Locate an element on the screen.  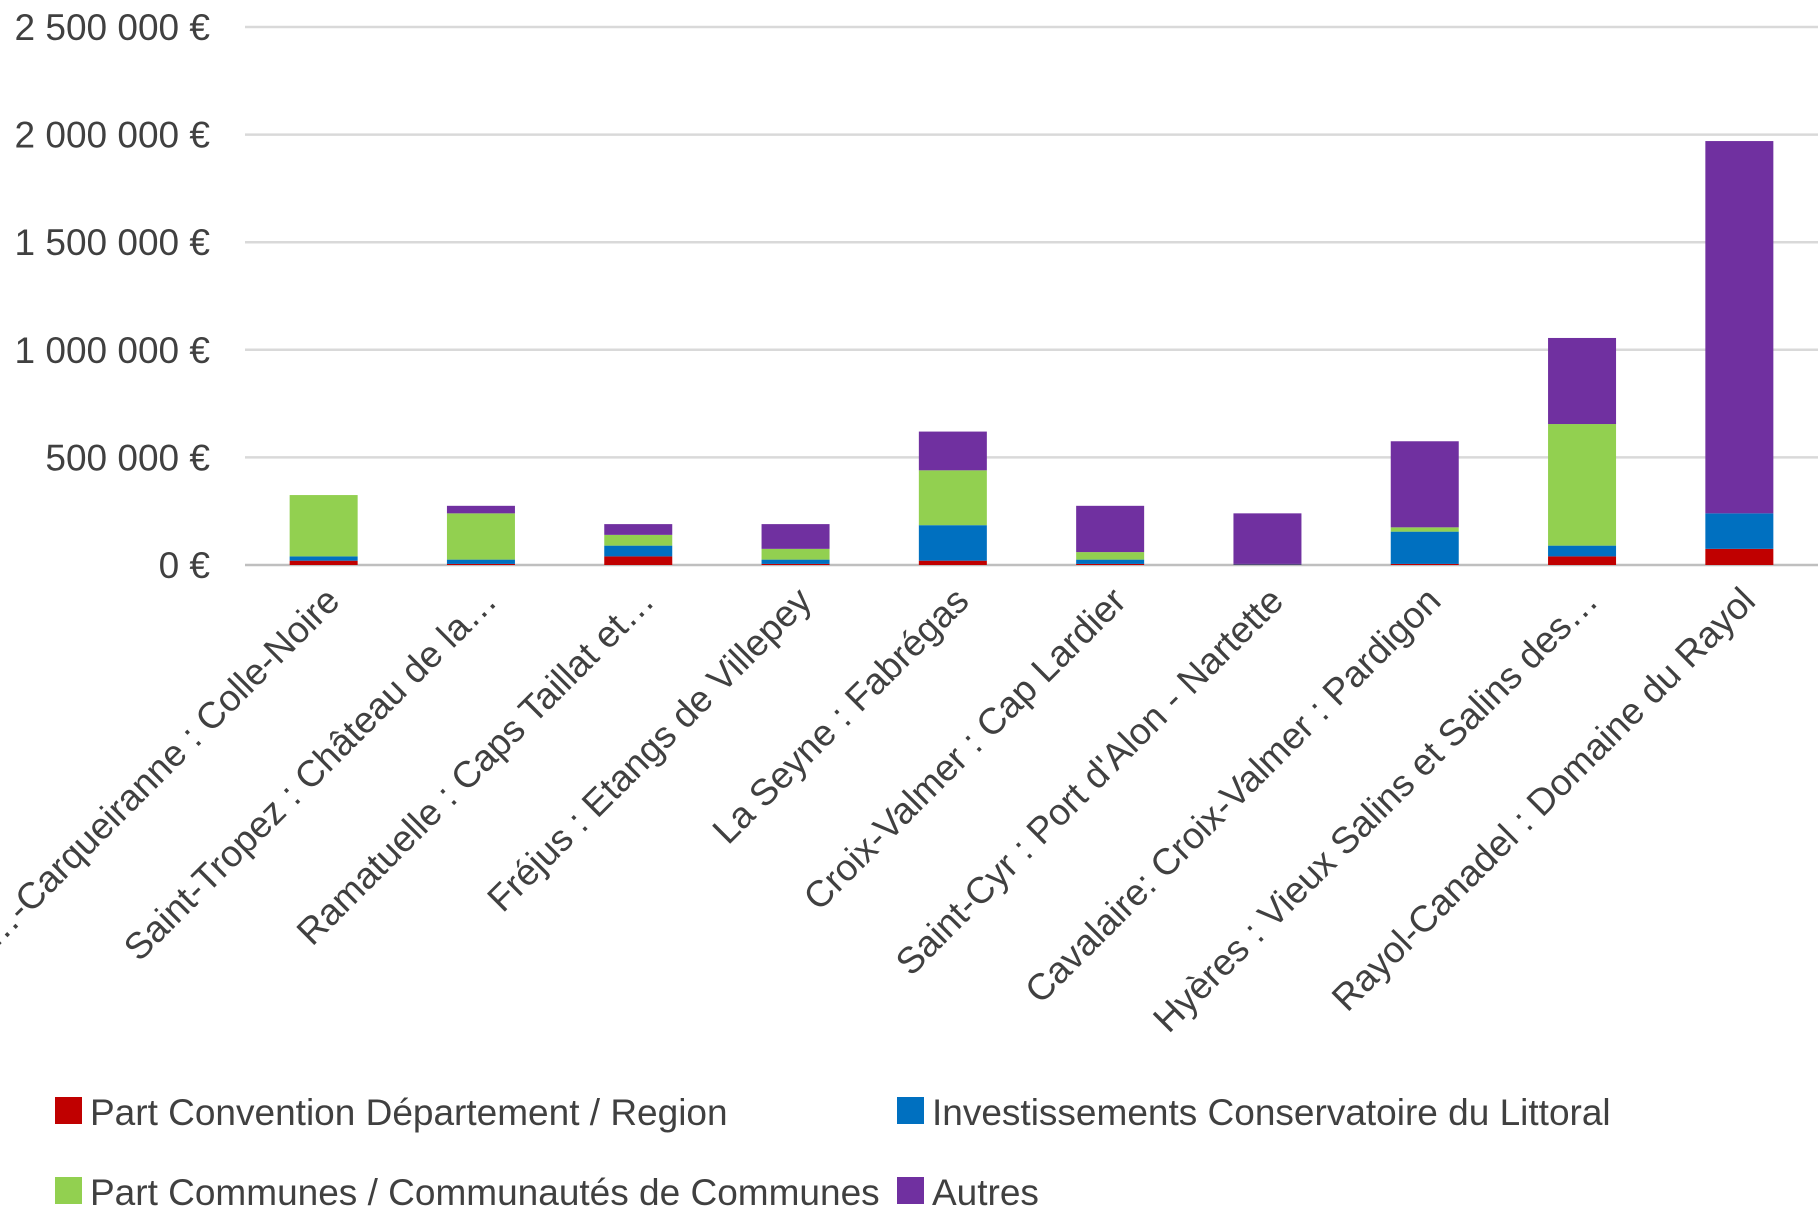
x-tick-label: Croix-Valmer : Cap Lardier is located at coordinates (965, 749).